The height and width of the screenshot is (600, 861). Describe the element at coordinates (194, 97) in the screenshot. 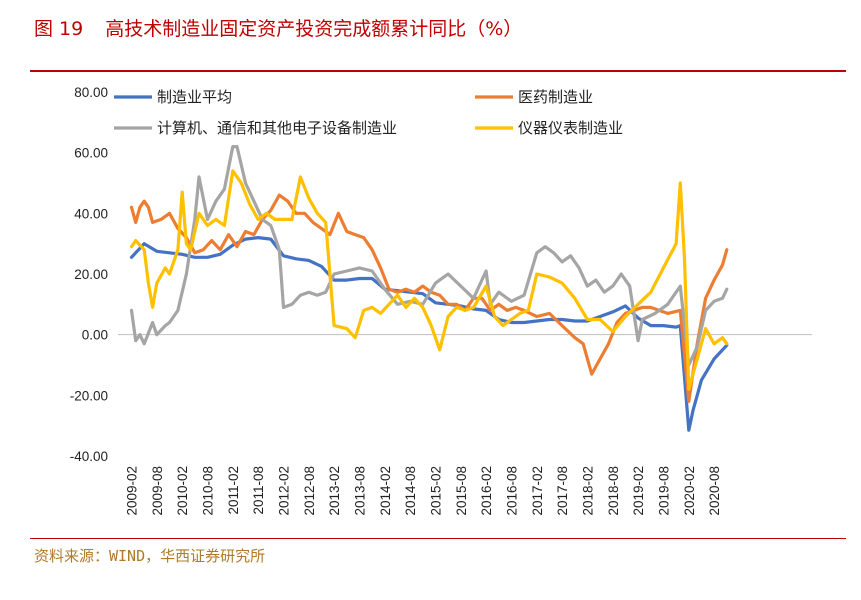

I see `legend-label-1: 制造业平均` at that location.